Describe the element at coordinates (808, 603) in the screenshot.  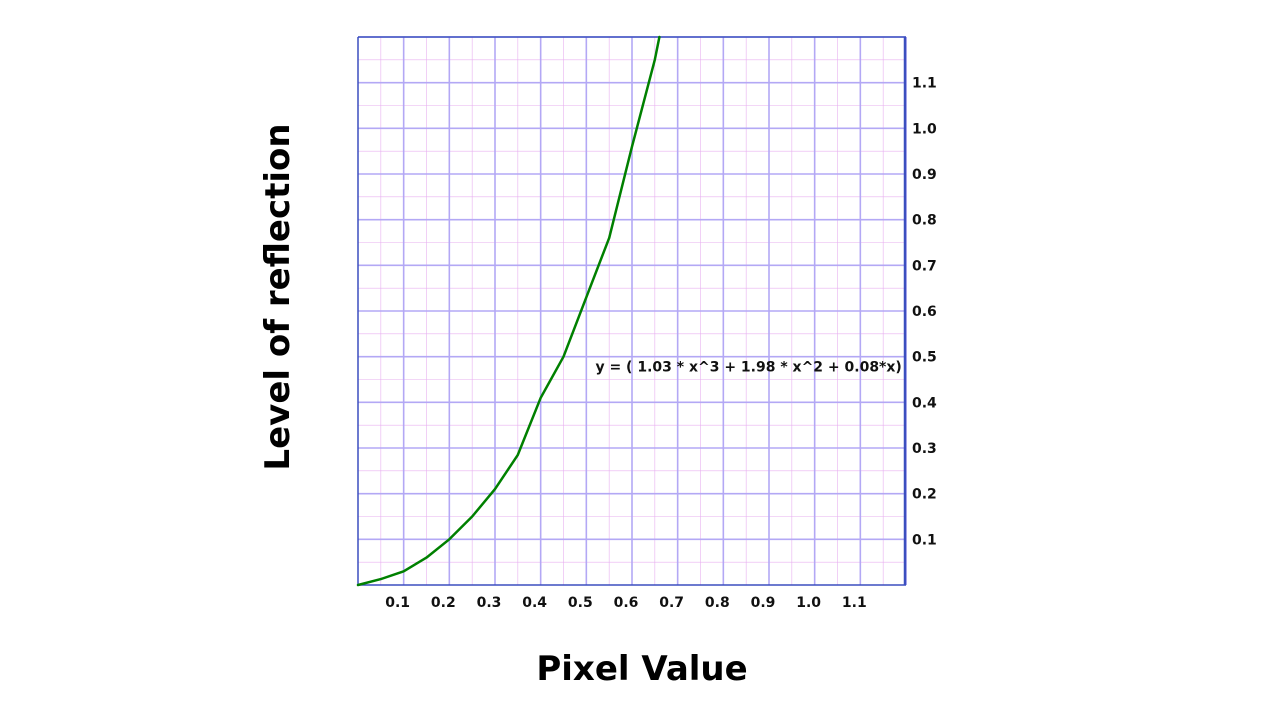
I see `x-tick-label: 1.0` at that location.